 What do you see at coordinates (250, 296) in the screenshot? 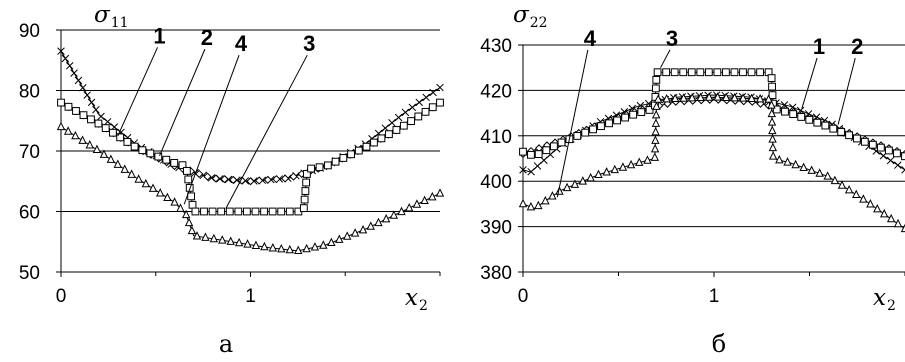
I see `x-tick-label: 1` at bounding box center [250, 296].